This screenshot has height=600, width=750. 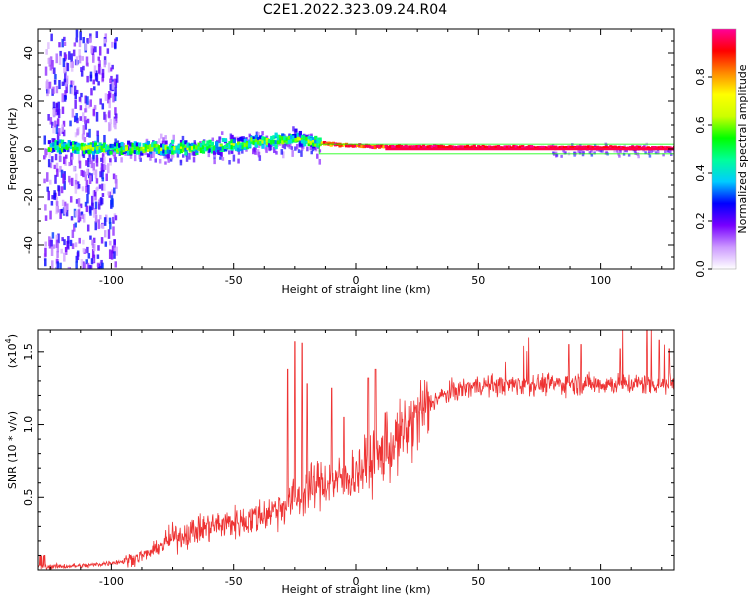 I want to click on snr-y-label: SNR (10 * v/v), so click(x=12, y=450).